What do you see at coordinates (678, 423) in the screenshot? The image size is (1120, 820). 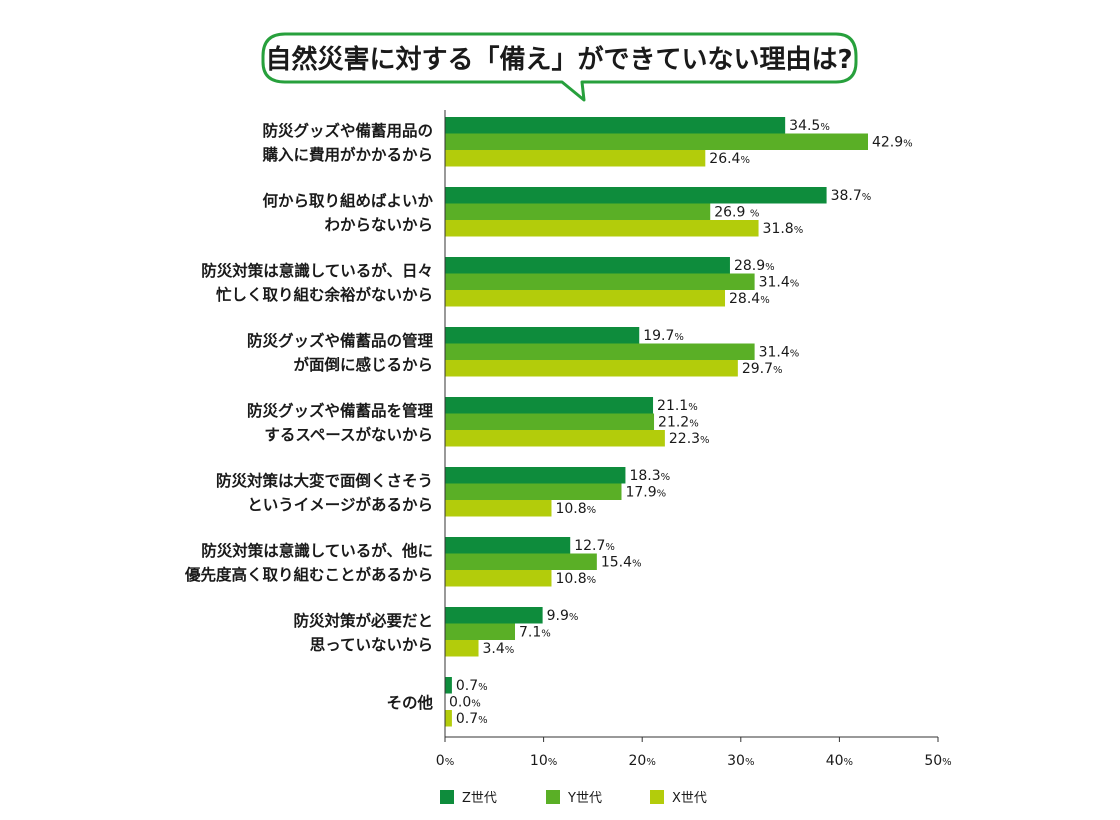 I see `data-label: 21.2%` at bounding box center [678, 423].